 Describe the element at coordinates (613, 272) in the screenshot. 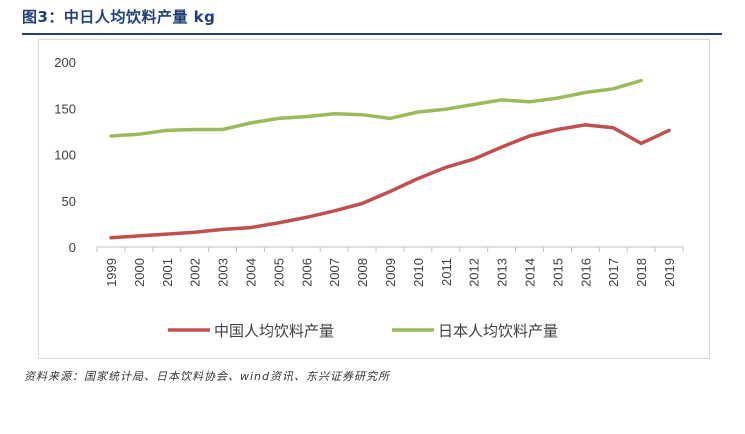

I see `x-tick-label: 2017` at that location.